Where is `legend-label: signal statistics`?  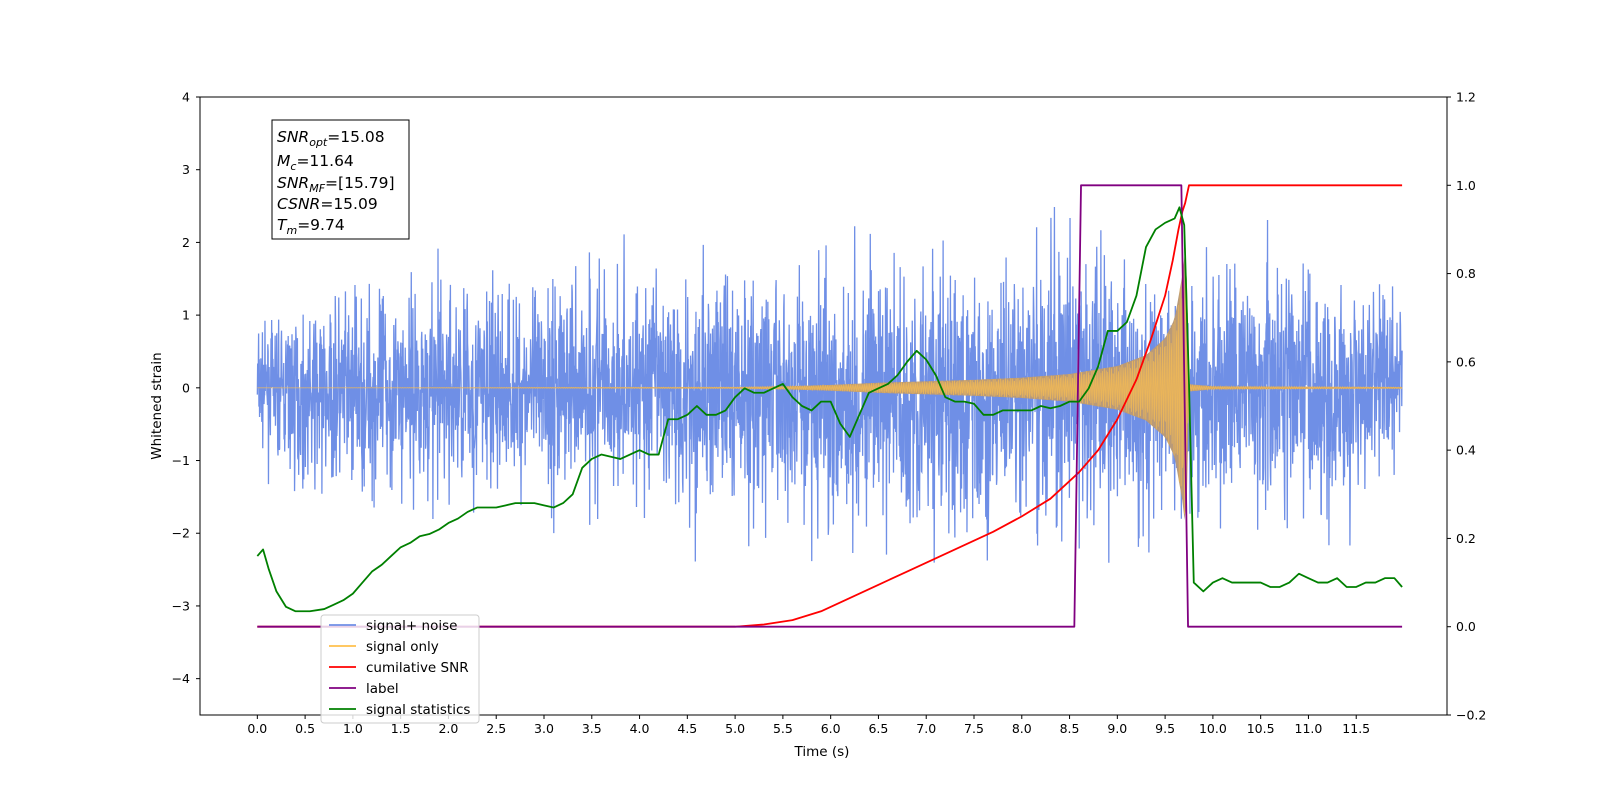
legend-label: signal statistics is located at coordinates (418, 710).